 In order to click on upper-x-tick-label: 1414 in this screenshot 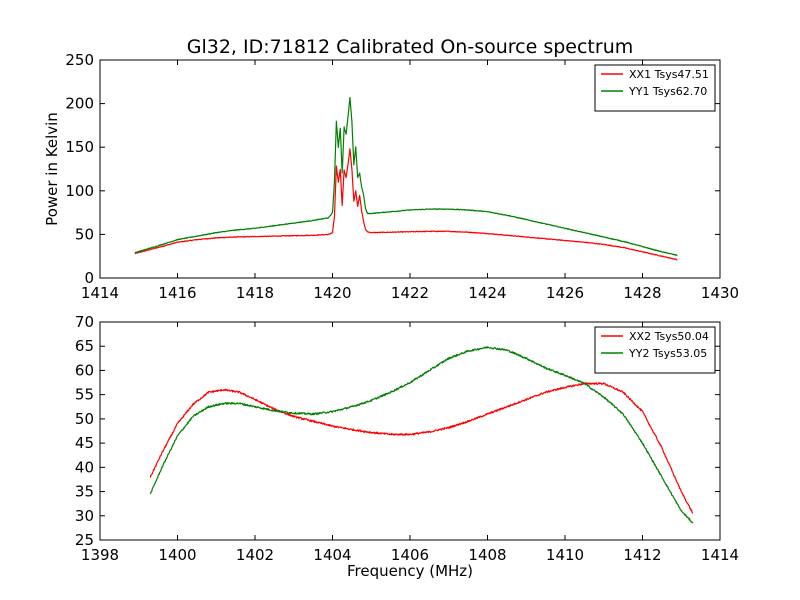, I will do `click(100, 293)`.